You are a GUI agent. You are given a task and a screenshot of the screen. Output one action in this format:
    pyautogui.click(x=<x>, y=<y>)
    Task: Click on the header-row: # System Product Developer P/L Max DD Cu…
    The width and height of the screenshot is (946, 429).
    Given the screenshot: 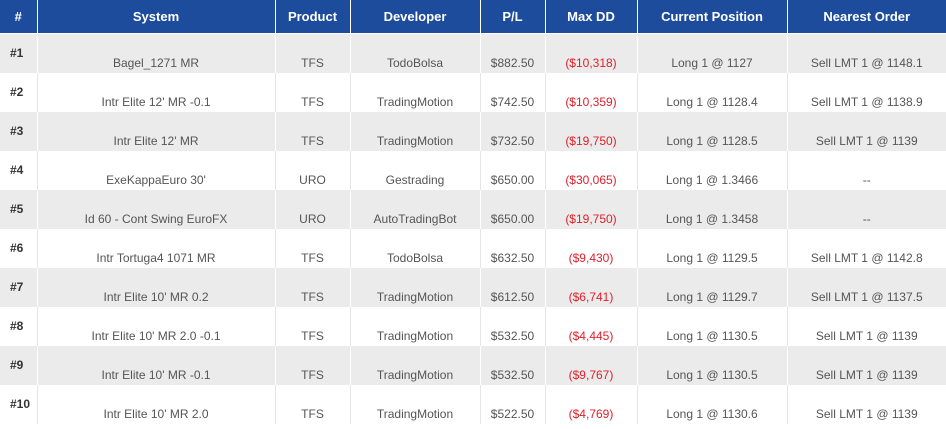 What is the action you would take?
    pyautogui.click(x=473, y=17)
    